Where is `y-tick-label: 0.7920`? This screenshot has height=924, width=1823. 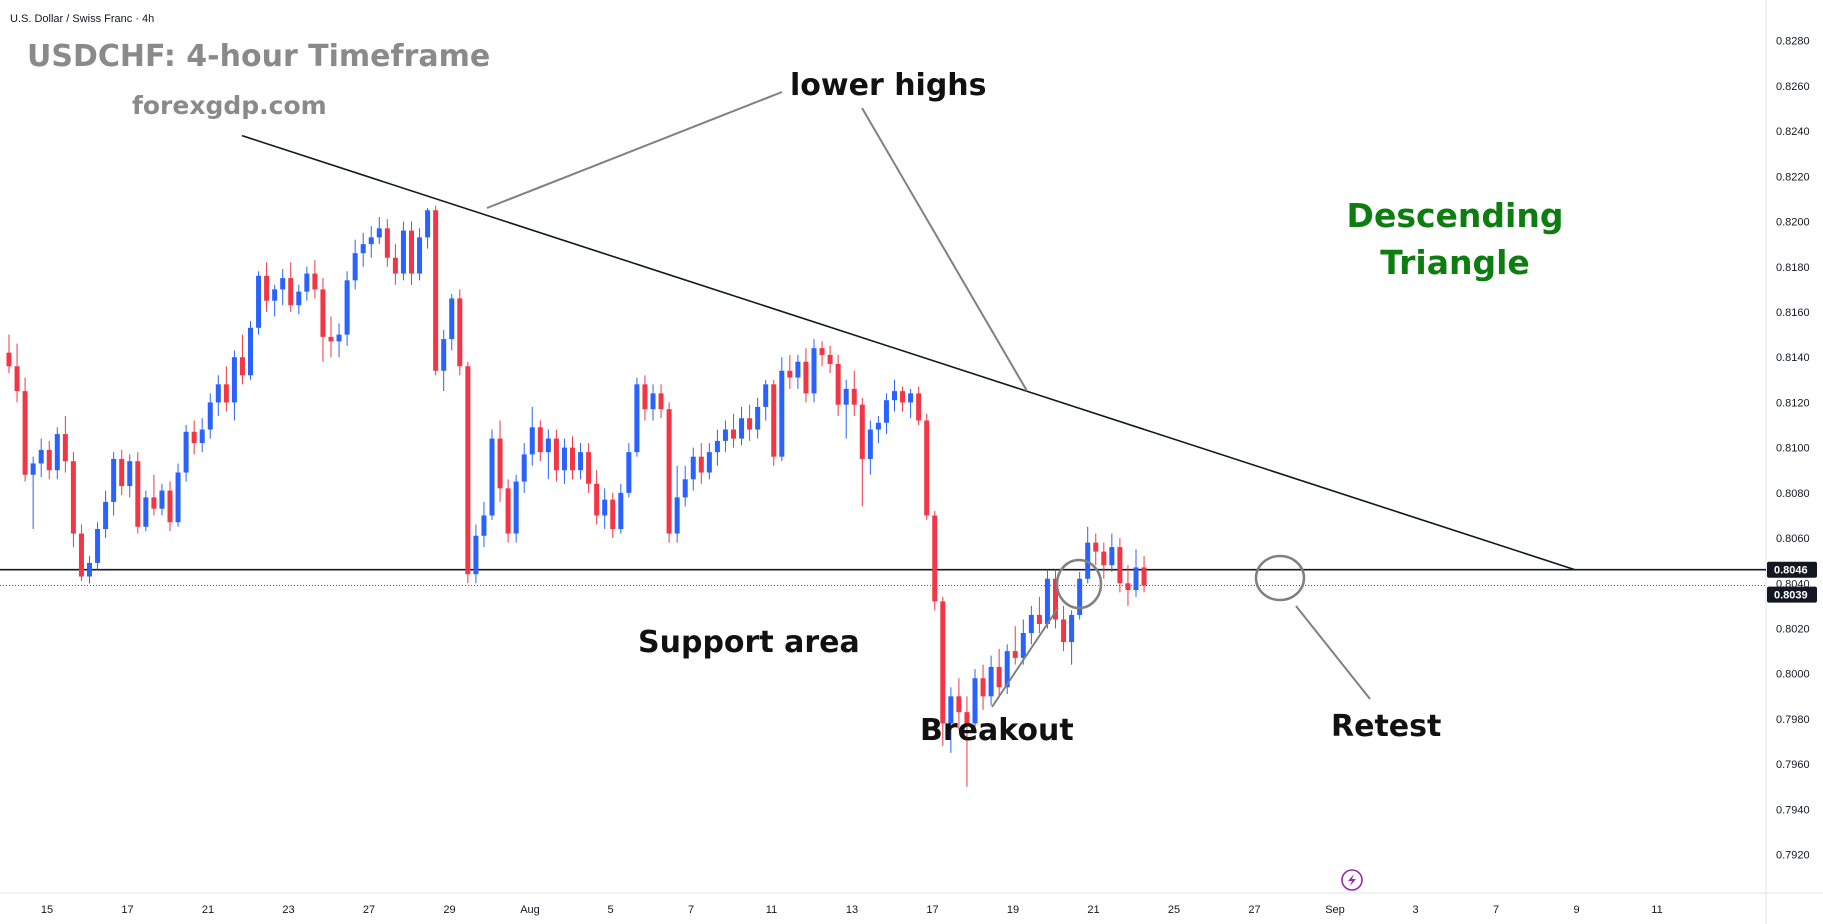
y-tick-label: 0.7920 is located at coordinates (1793, 856).